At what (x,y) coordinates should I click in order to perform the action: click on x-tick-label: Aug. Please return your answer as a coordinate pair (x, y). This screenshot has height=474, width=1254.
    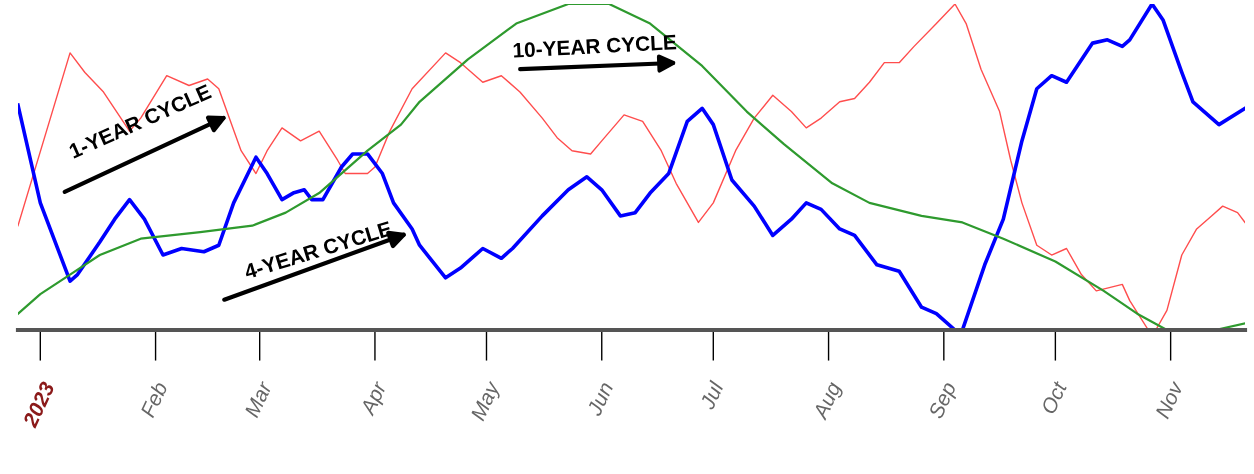
    Looking at the image, I should click on (829, 401).